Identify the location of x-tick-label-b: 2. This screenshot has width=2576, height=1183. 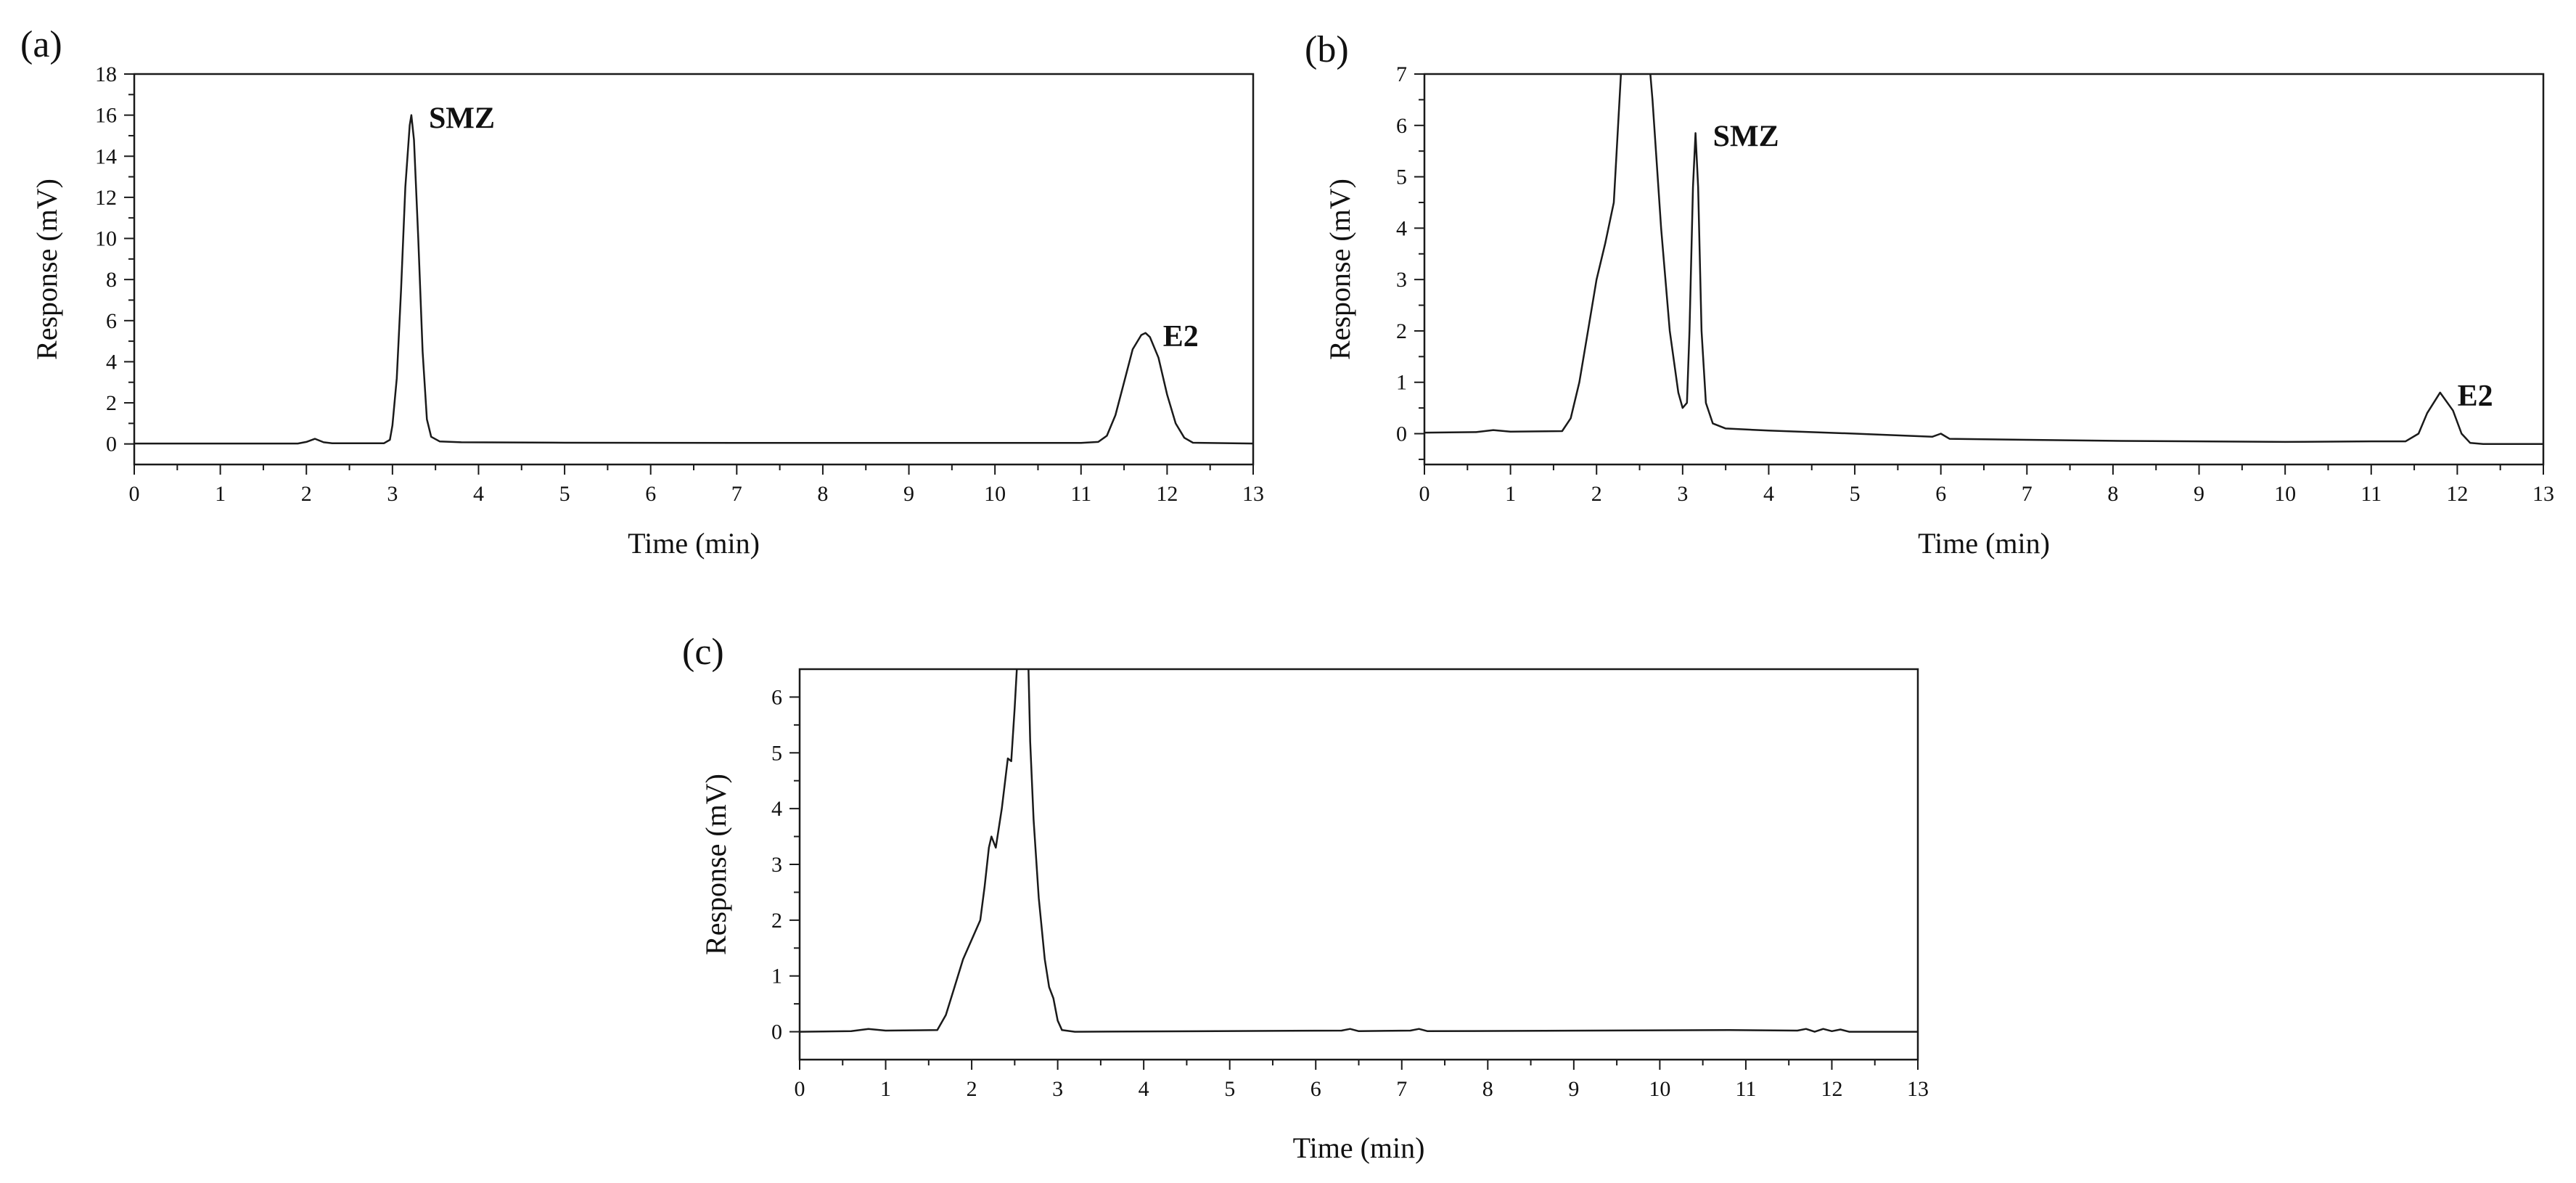
(1596, 494).